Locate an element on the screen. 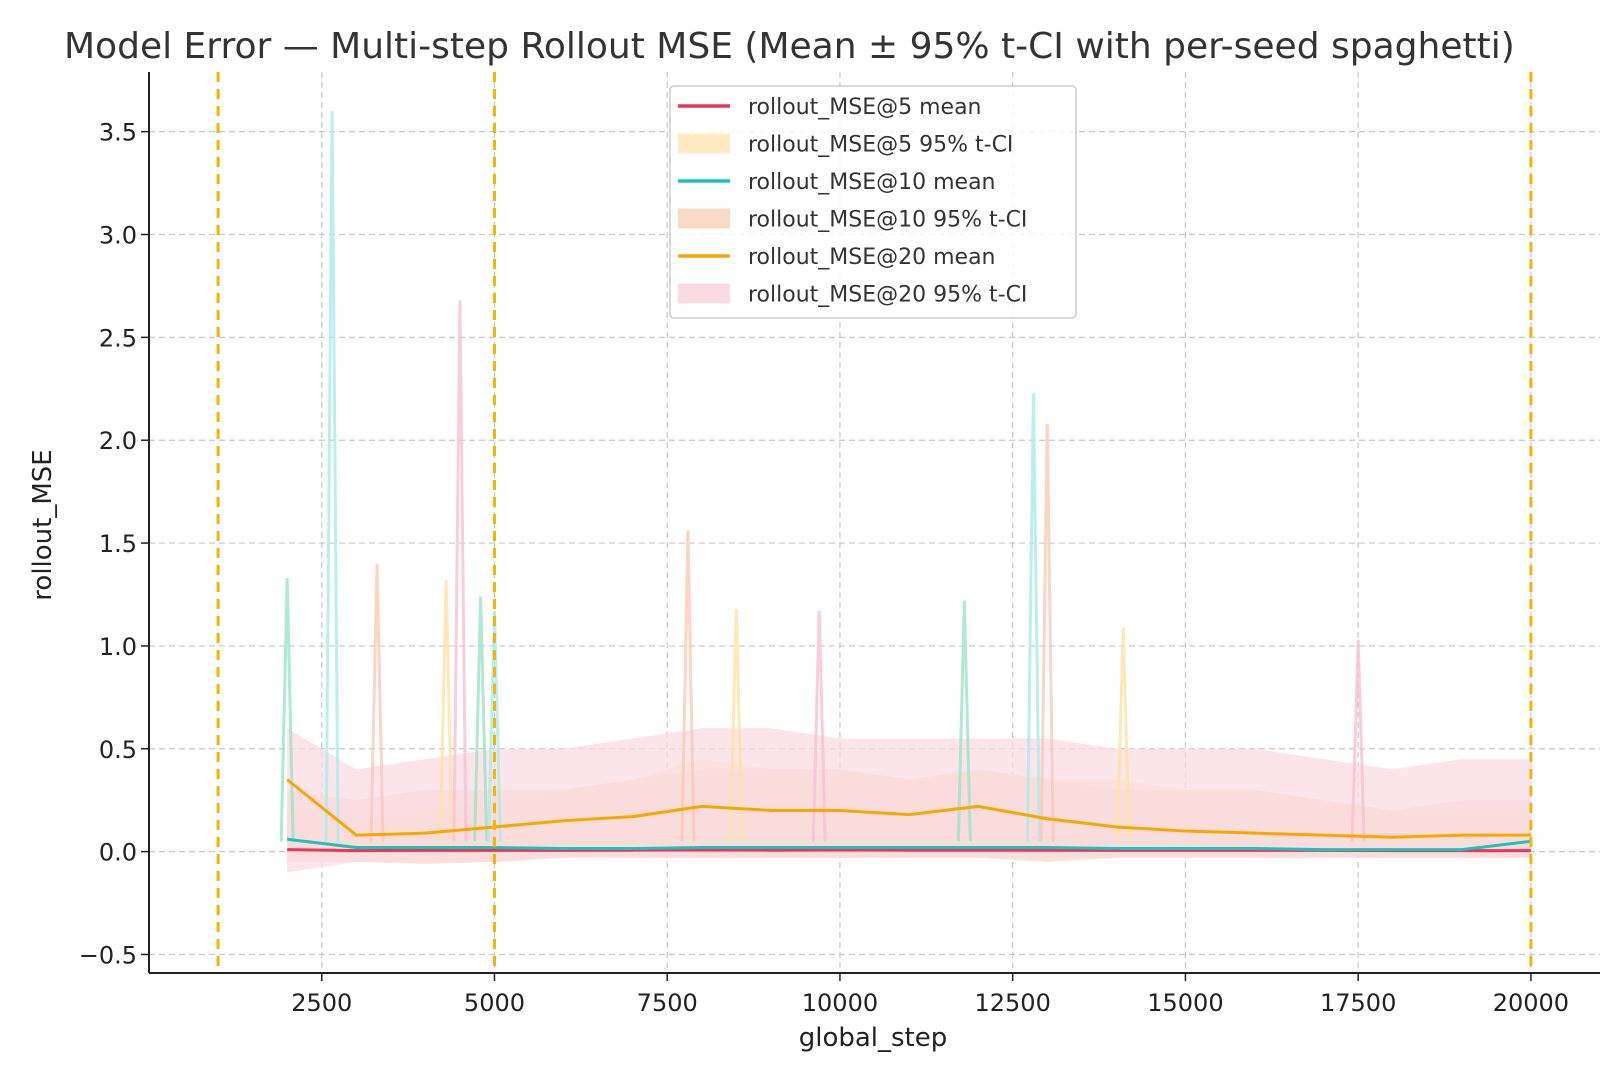  x-tick-label: 12500 is located at coordinates (1013, 1003).